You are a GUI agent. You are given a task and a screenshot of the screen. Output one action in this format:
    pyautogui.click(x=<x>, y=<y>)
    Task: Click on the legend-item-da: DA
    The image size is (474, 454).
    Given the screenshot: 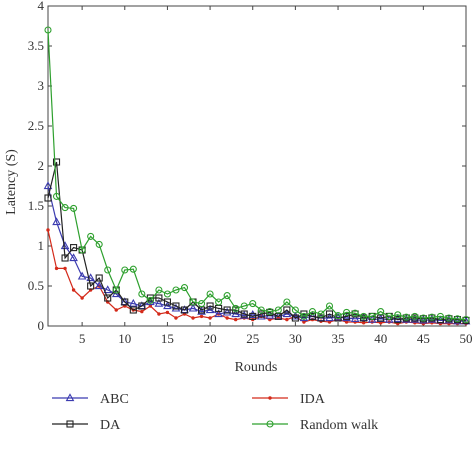 What is the action you would take?
    pyautogui.click(x=86, y=425)
    